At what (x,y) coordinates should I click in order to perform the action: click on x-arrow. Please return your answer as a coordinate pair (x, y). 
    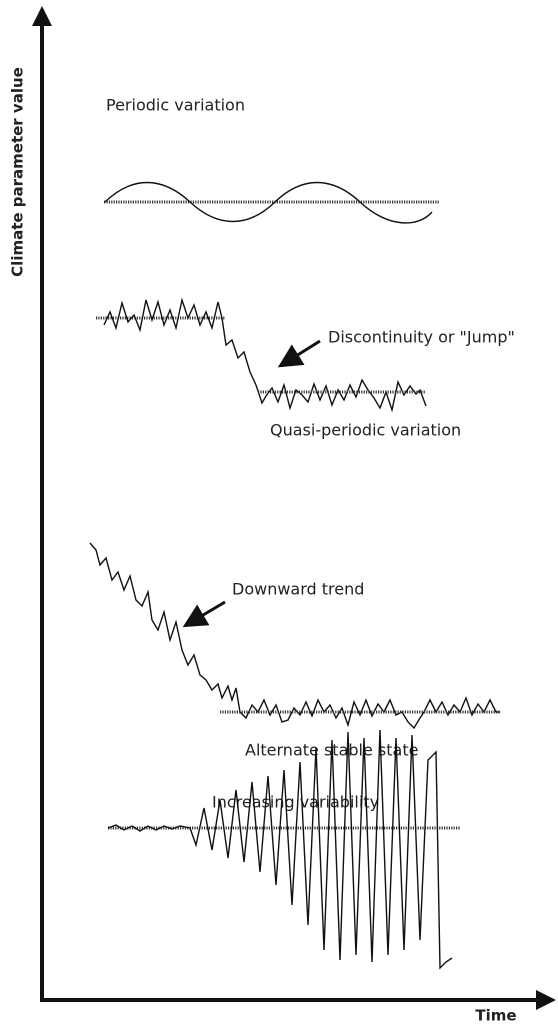
    Looking at the image, I should click on (546, 1000).